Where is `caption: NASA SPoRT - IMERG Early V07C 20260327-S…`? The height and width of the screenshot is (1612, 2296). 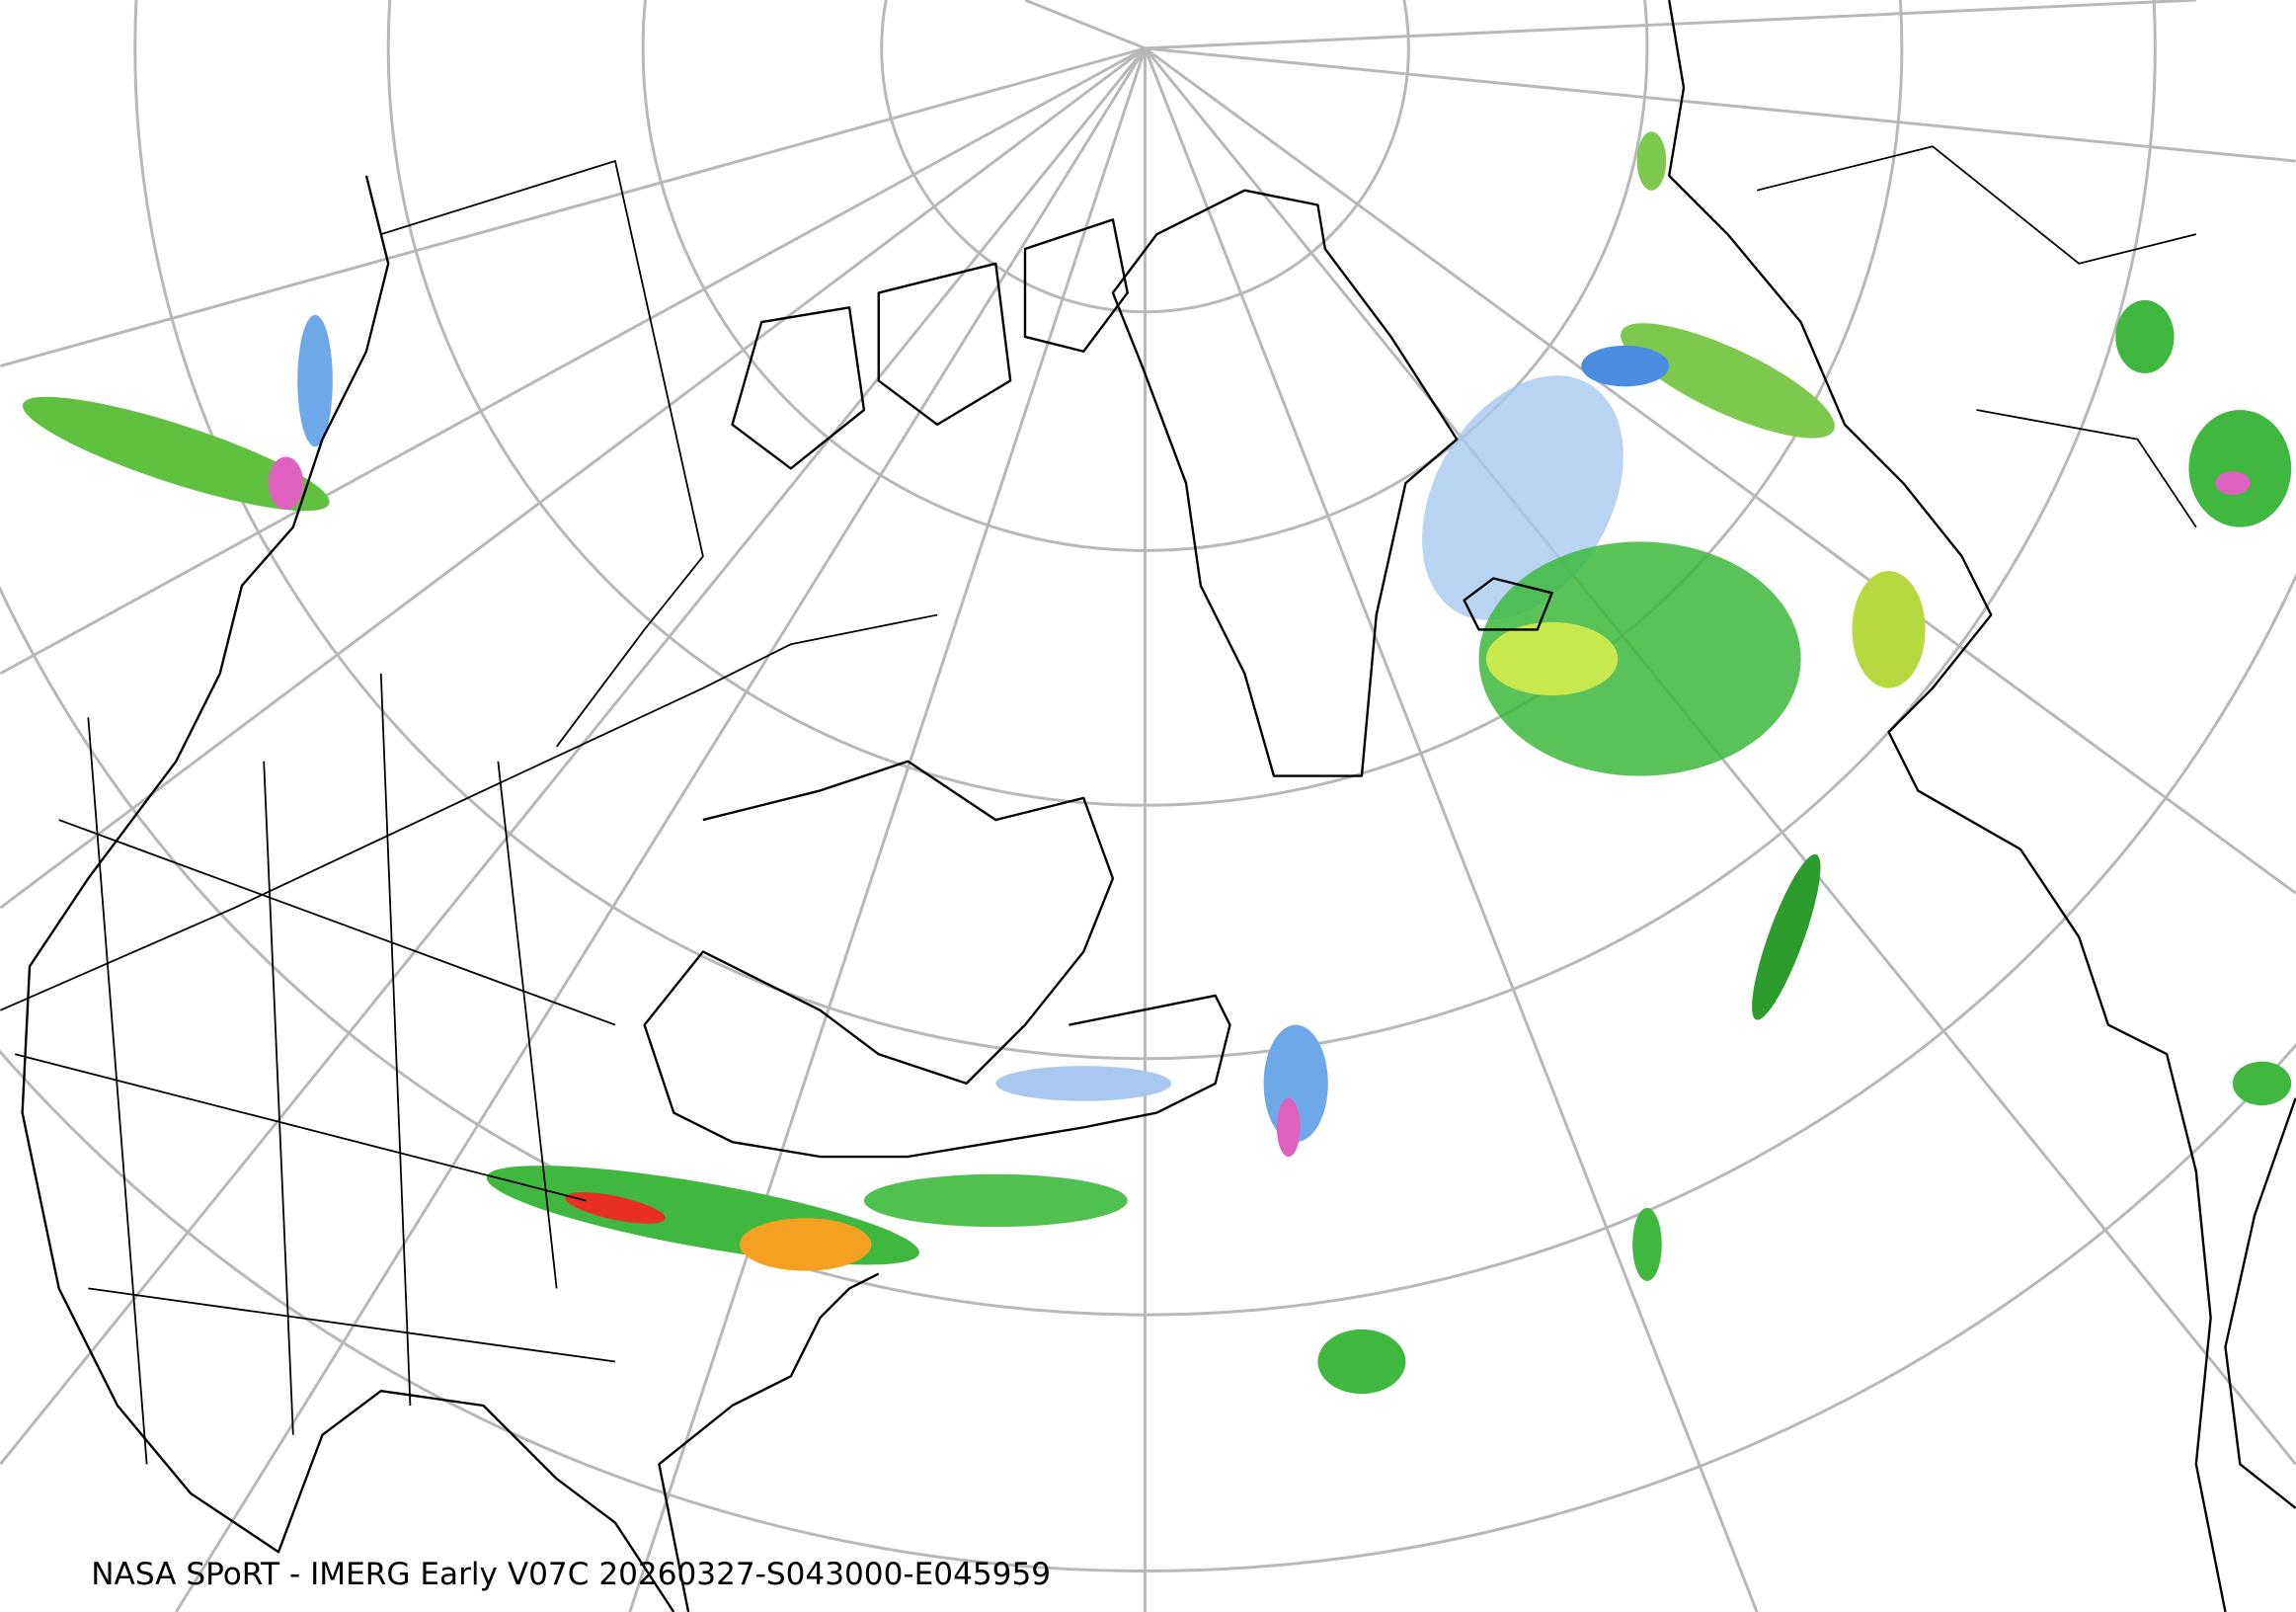 caption: NASA SPoRT - IMERG Early V07C 20260327-S… is located at coordinates (571, 1574).